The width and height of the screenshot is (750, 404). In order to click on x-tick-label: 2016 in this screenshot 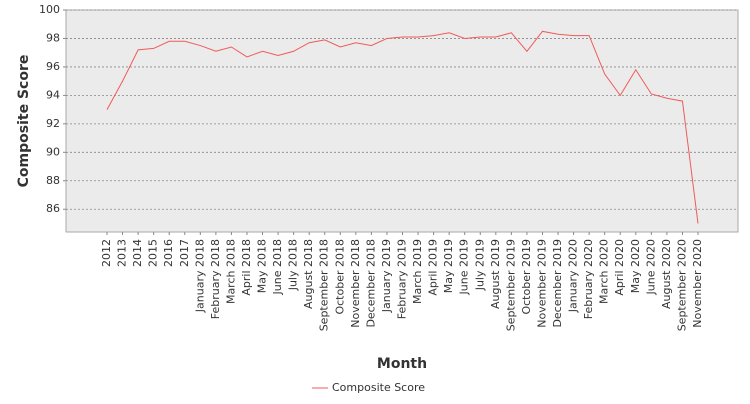, I will do `click(168, 253)`.